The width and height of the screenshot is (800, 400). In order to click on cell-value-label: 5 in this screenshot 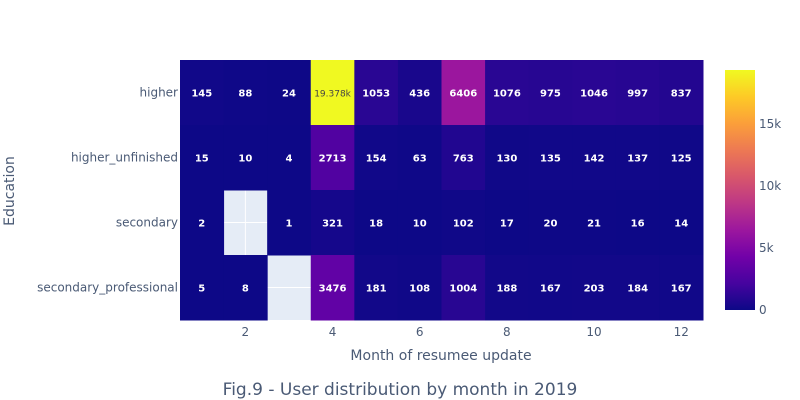, I will do `click(201, 289)`.